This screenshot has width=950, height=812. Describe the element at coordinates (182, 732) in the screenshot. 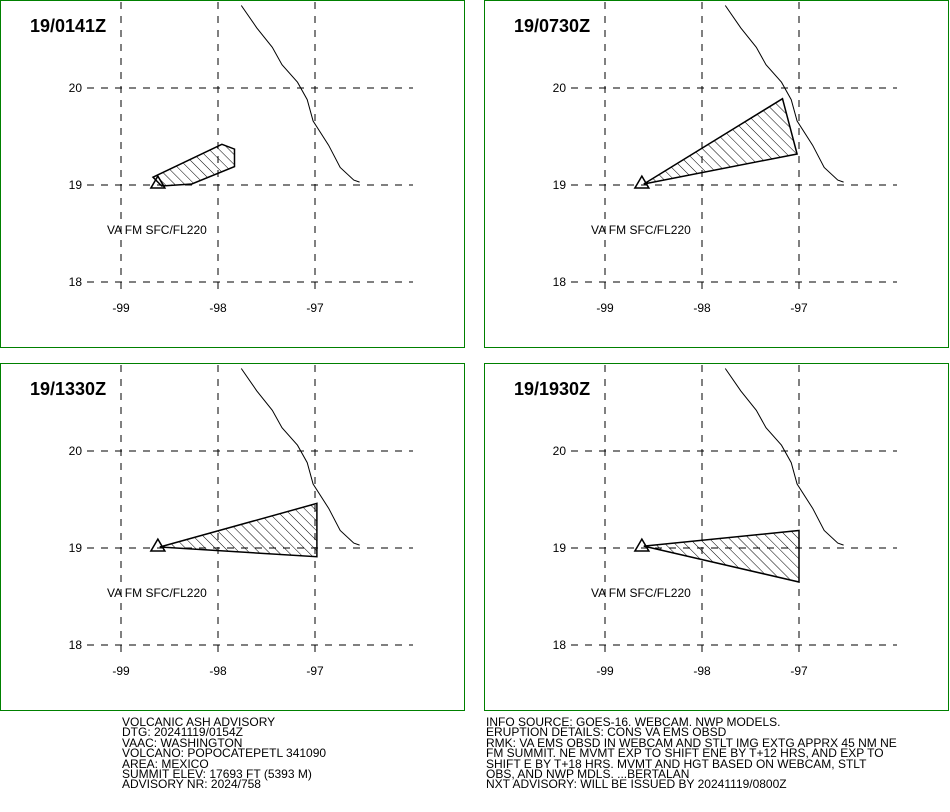

I see `advisory-line: DTG: 20241119/0154Z` at that location.